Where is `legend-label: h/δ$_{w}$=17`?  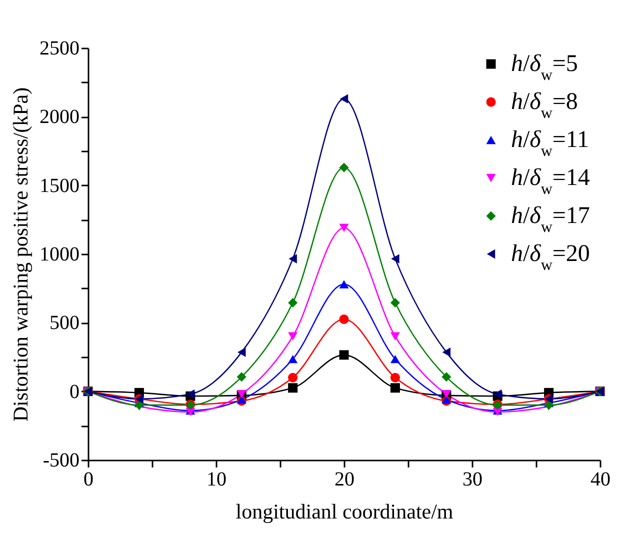 legend-label: h/δ$_{w}$=17 is located at coordinates (550, 219).